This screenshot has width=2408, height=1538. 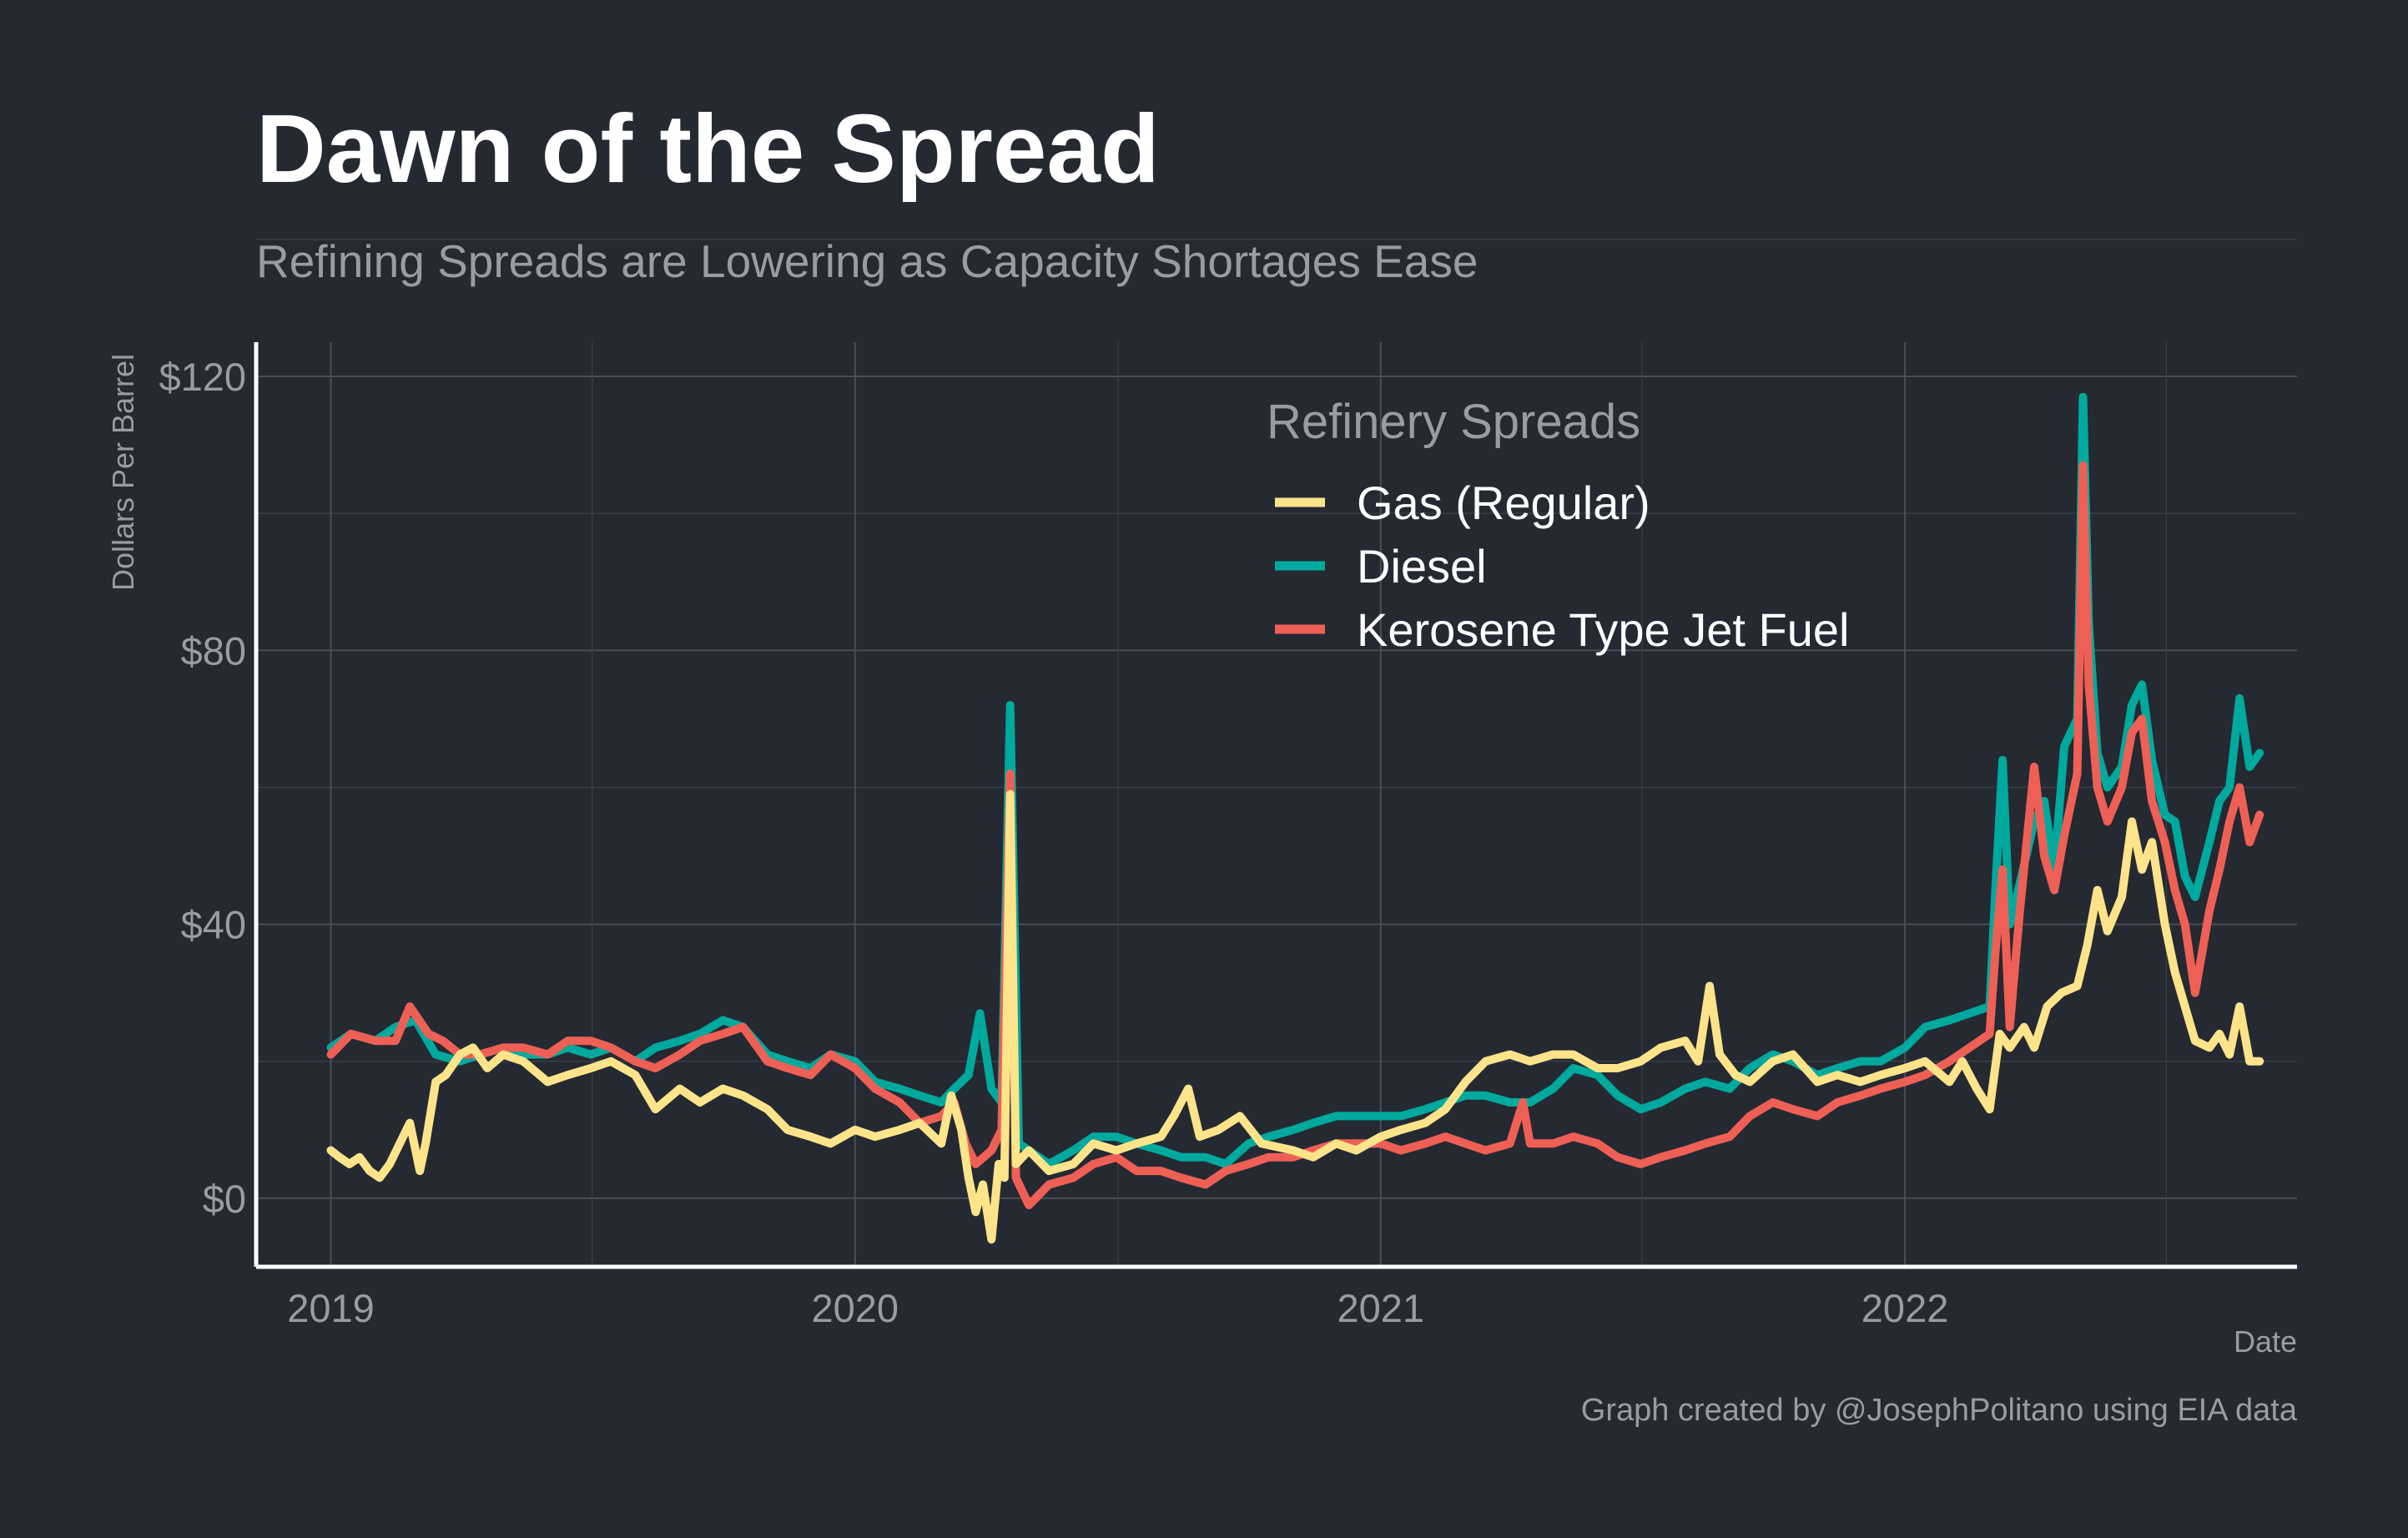 What do you see at coordinates (213, 650) in the screenshot?
I see `y-tick-label: $80` at bounding box center [213, 650].